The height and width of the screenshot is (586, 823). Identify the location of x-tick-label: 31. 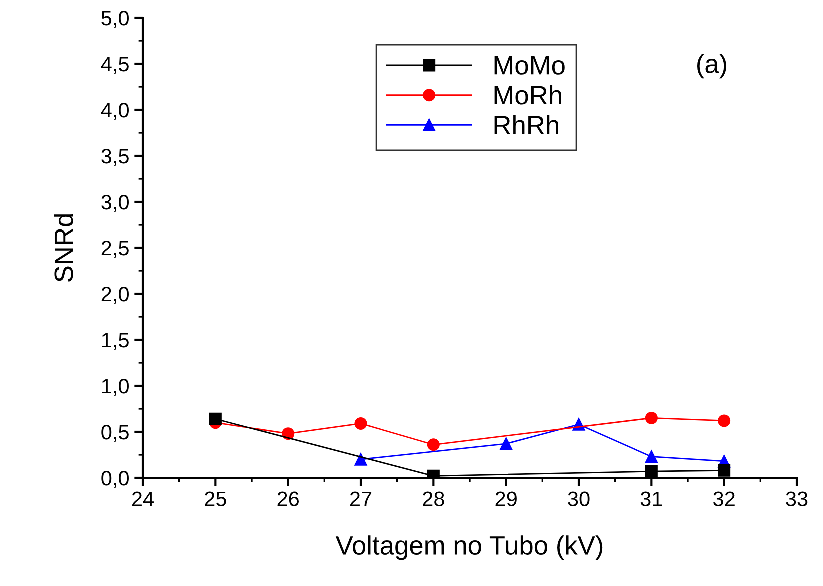
(651, 499).